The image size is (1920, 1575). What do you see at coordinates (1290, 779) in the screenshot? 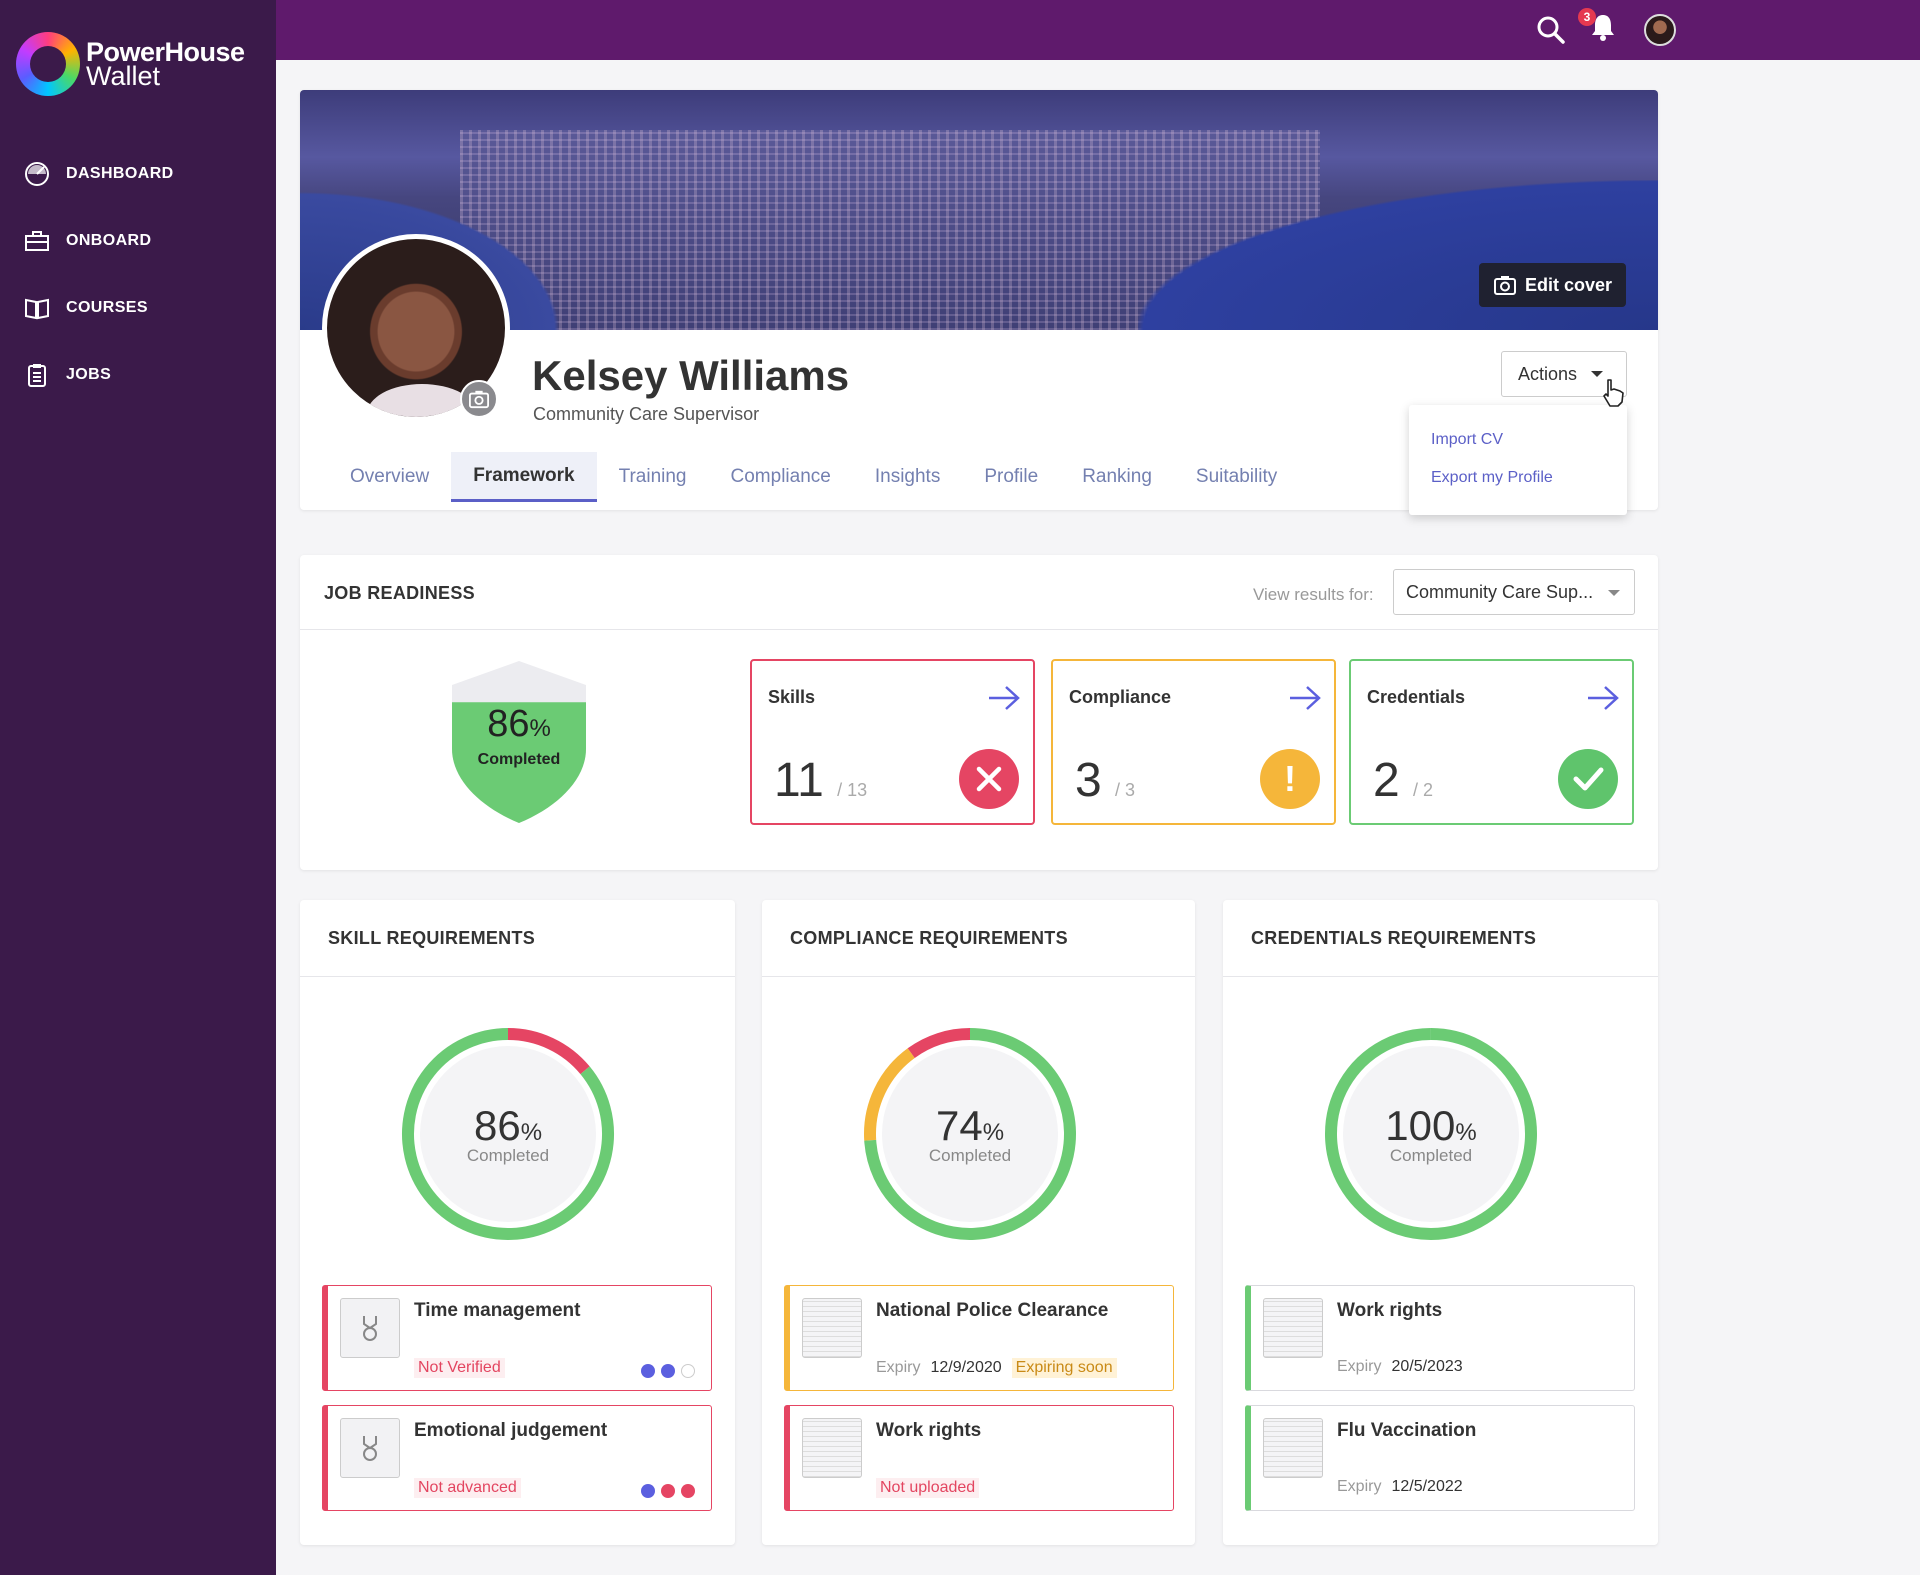
I see `warning-icon: !` at bounding box center [1290, 779].